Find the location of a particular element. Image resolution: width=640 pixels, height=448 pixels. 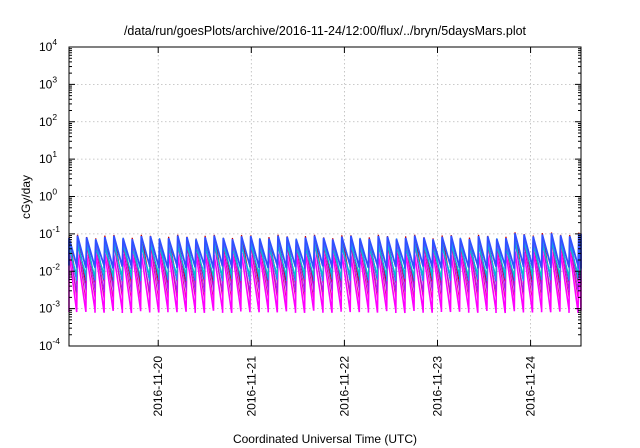

y-tick-label: 10² is located at coordinates (48, 120).